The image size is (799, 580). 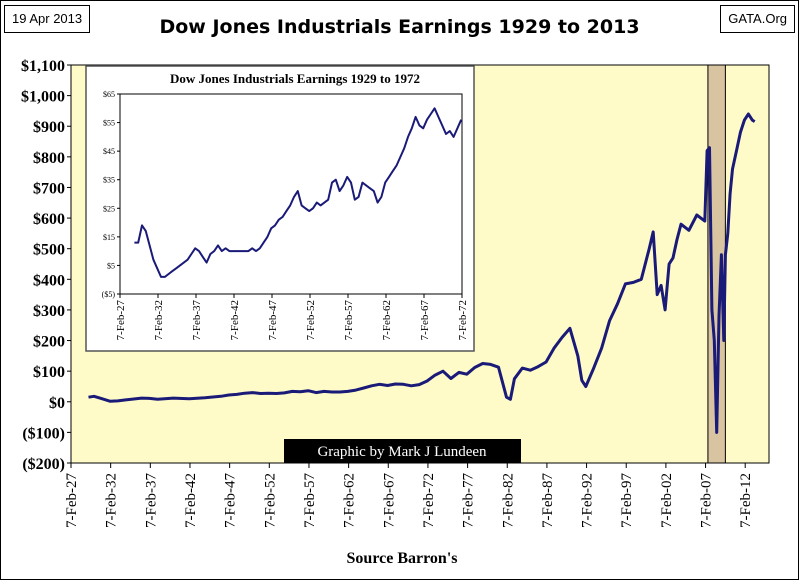 What do you see at coordinates (109, 123) in the screenshot?
I see `inset-y-tick-label: $55` at bounding box center [109, 123].